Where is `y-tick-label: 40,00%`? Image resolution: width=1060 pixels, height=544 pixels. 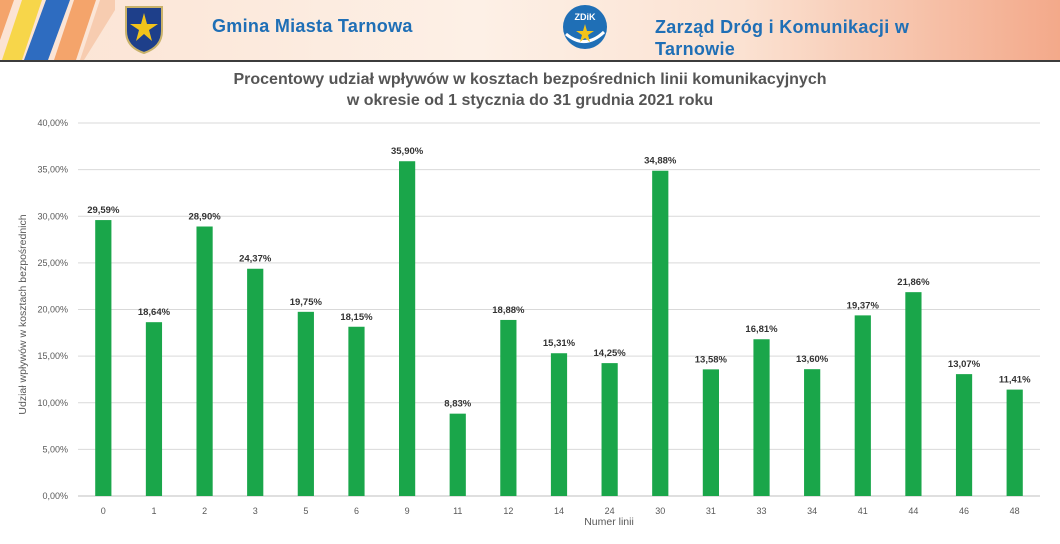 y-tick-label: 40,00% is located at coordinates (52, 123).